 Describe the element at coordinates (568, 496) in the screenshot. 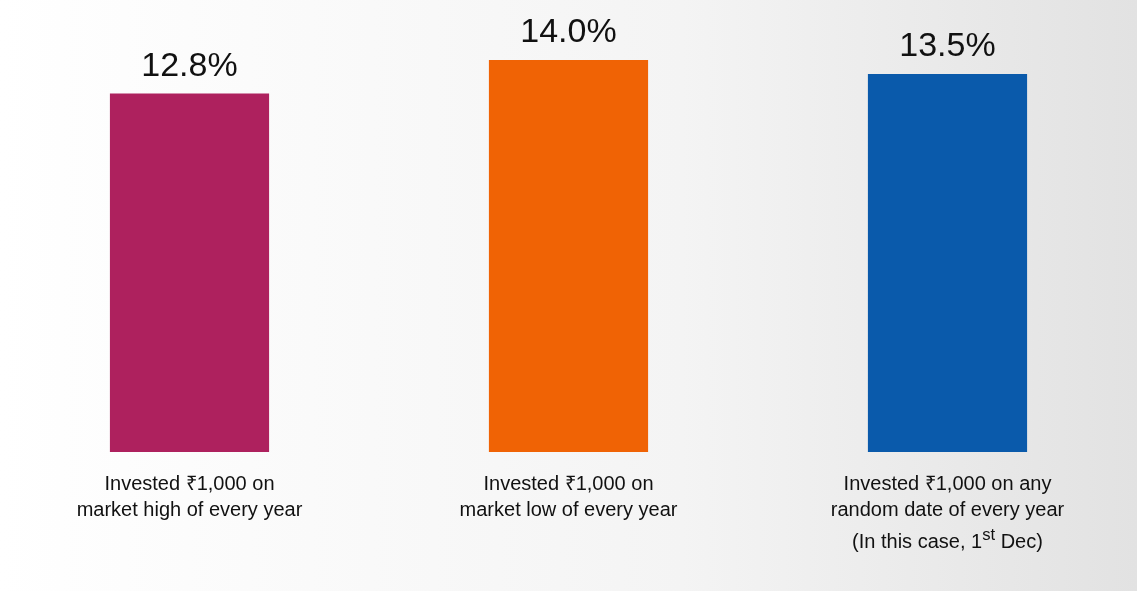

I see `x-tick-label: Invested ₹1,000 on market low of every year` at that location.